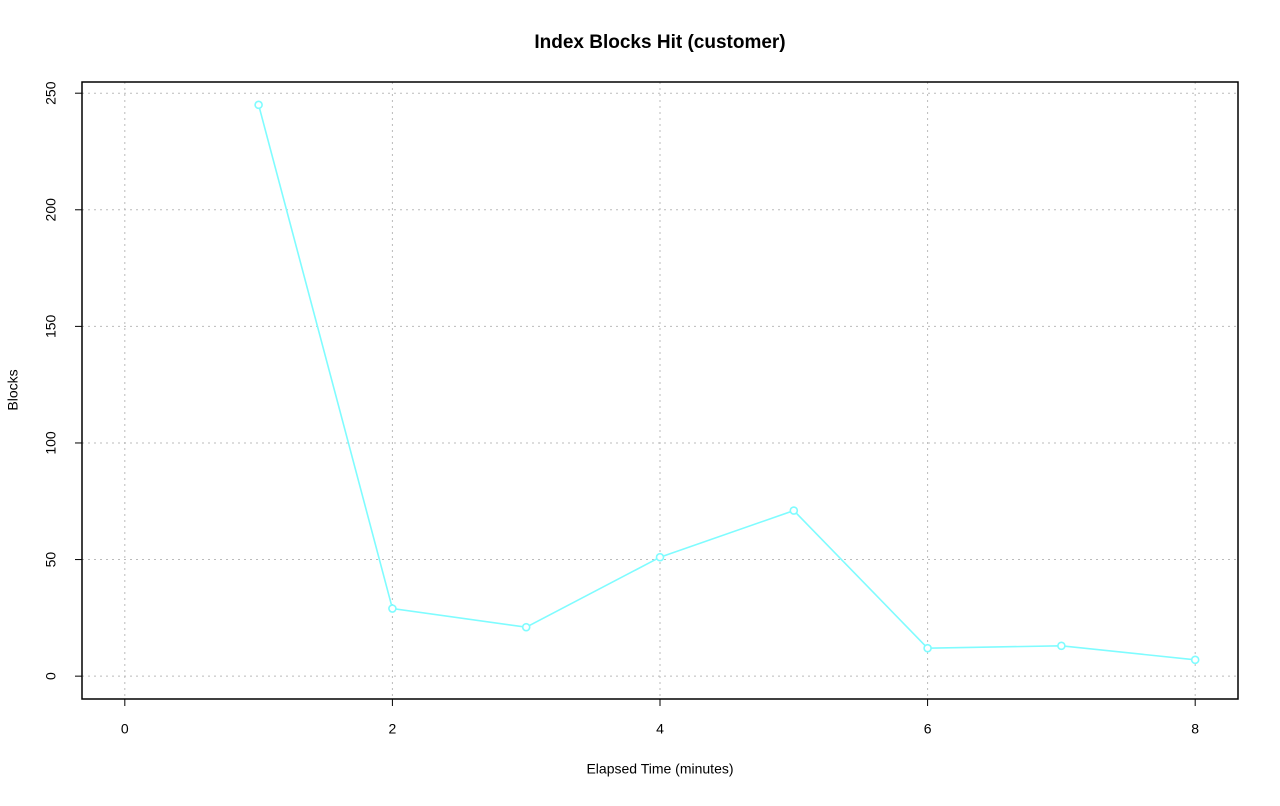  I want to click on y-tick-label: 250, so click(51, 93).